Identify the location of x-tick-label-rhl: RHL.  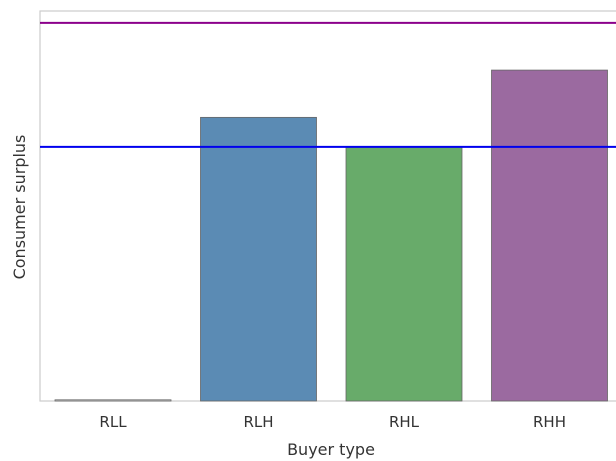
(404, 422).